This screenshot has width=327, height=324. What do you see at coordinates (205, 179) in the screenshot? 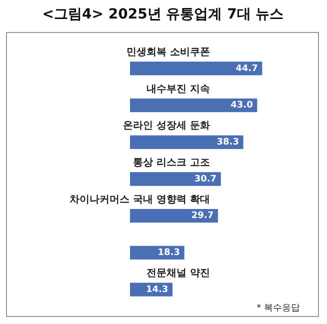
I see `data-label: 30.7` at bounding box center [205, 179].